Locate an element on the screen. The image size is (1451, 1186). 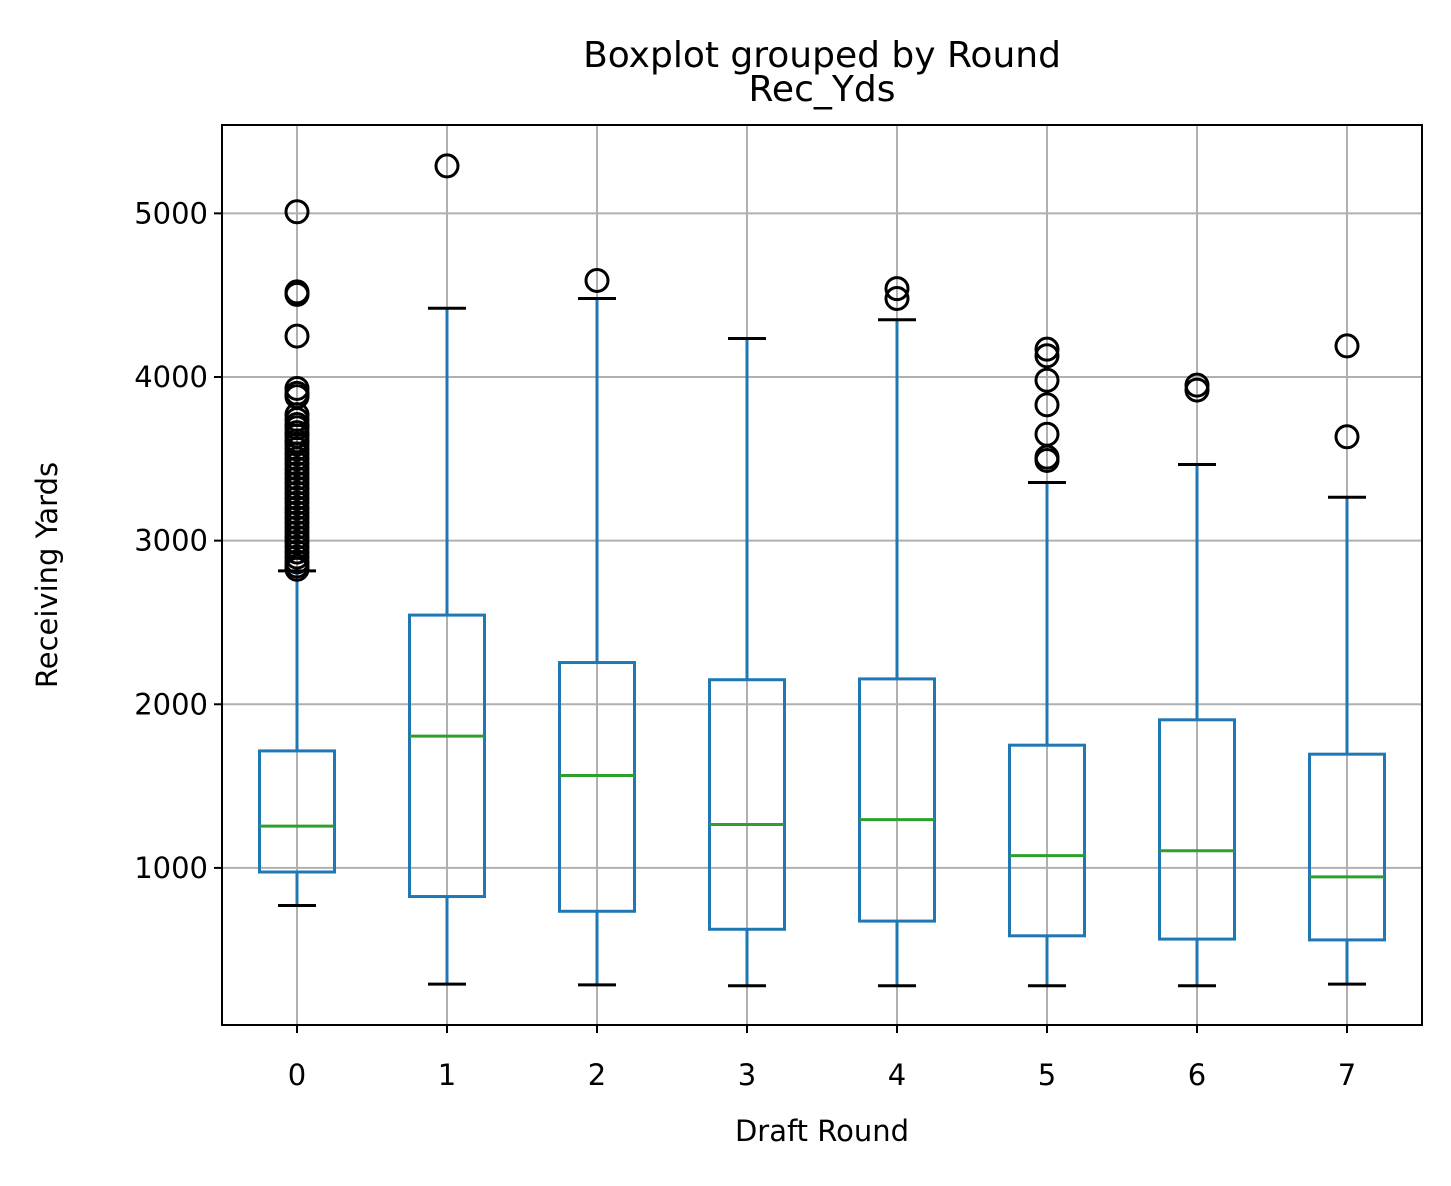
y-tick-label: 1000 is located at coordinates (171, 868).